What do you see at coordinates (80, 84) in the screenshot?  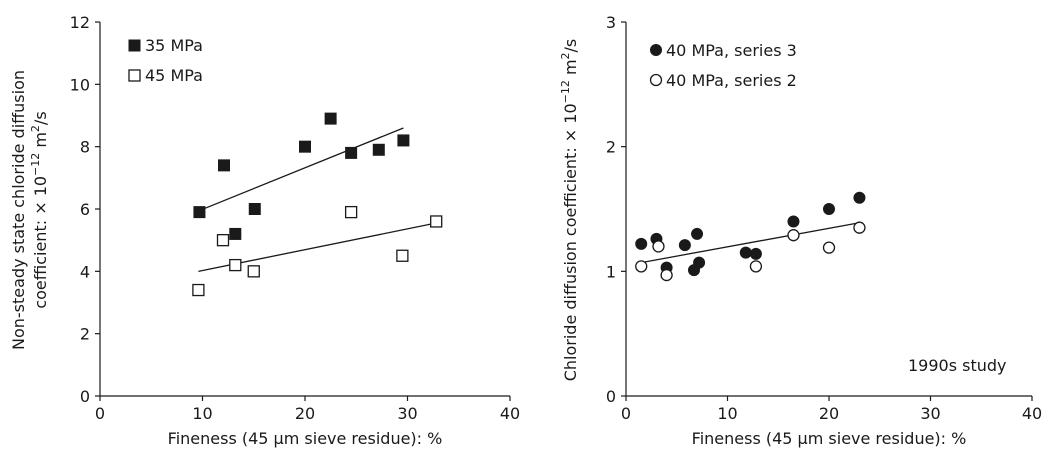 I see `y-tick-label: 10` at bounding box center [80, 84].